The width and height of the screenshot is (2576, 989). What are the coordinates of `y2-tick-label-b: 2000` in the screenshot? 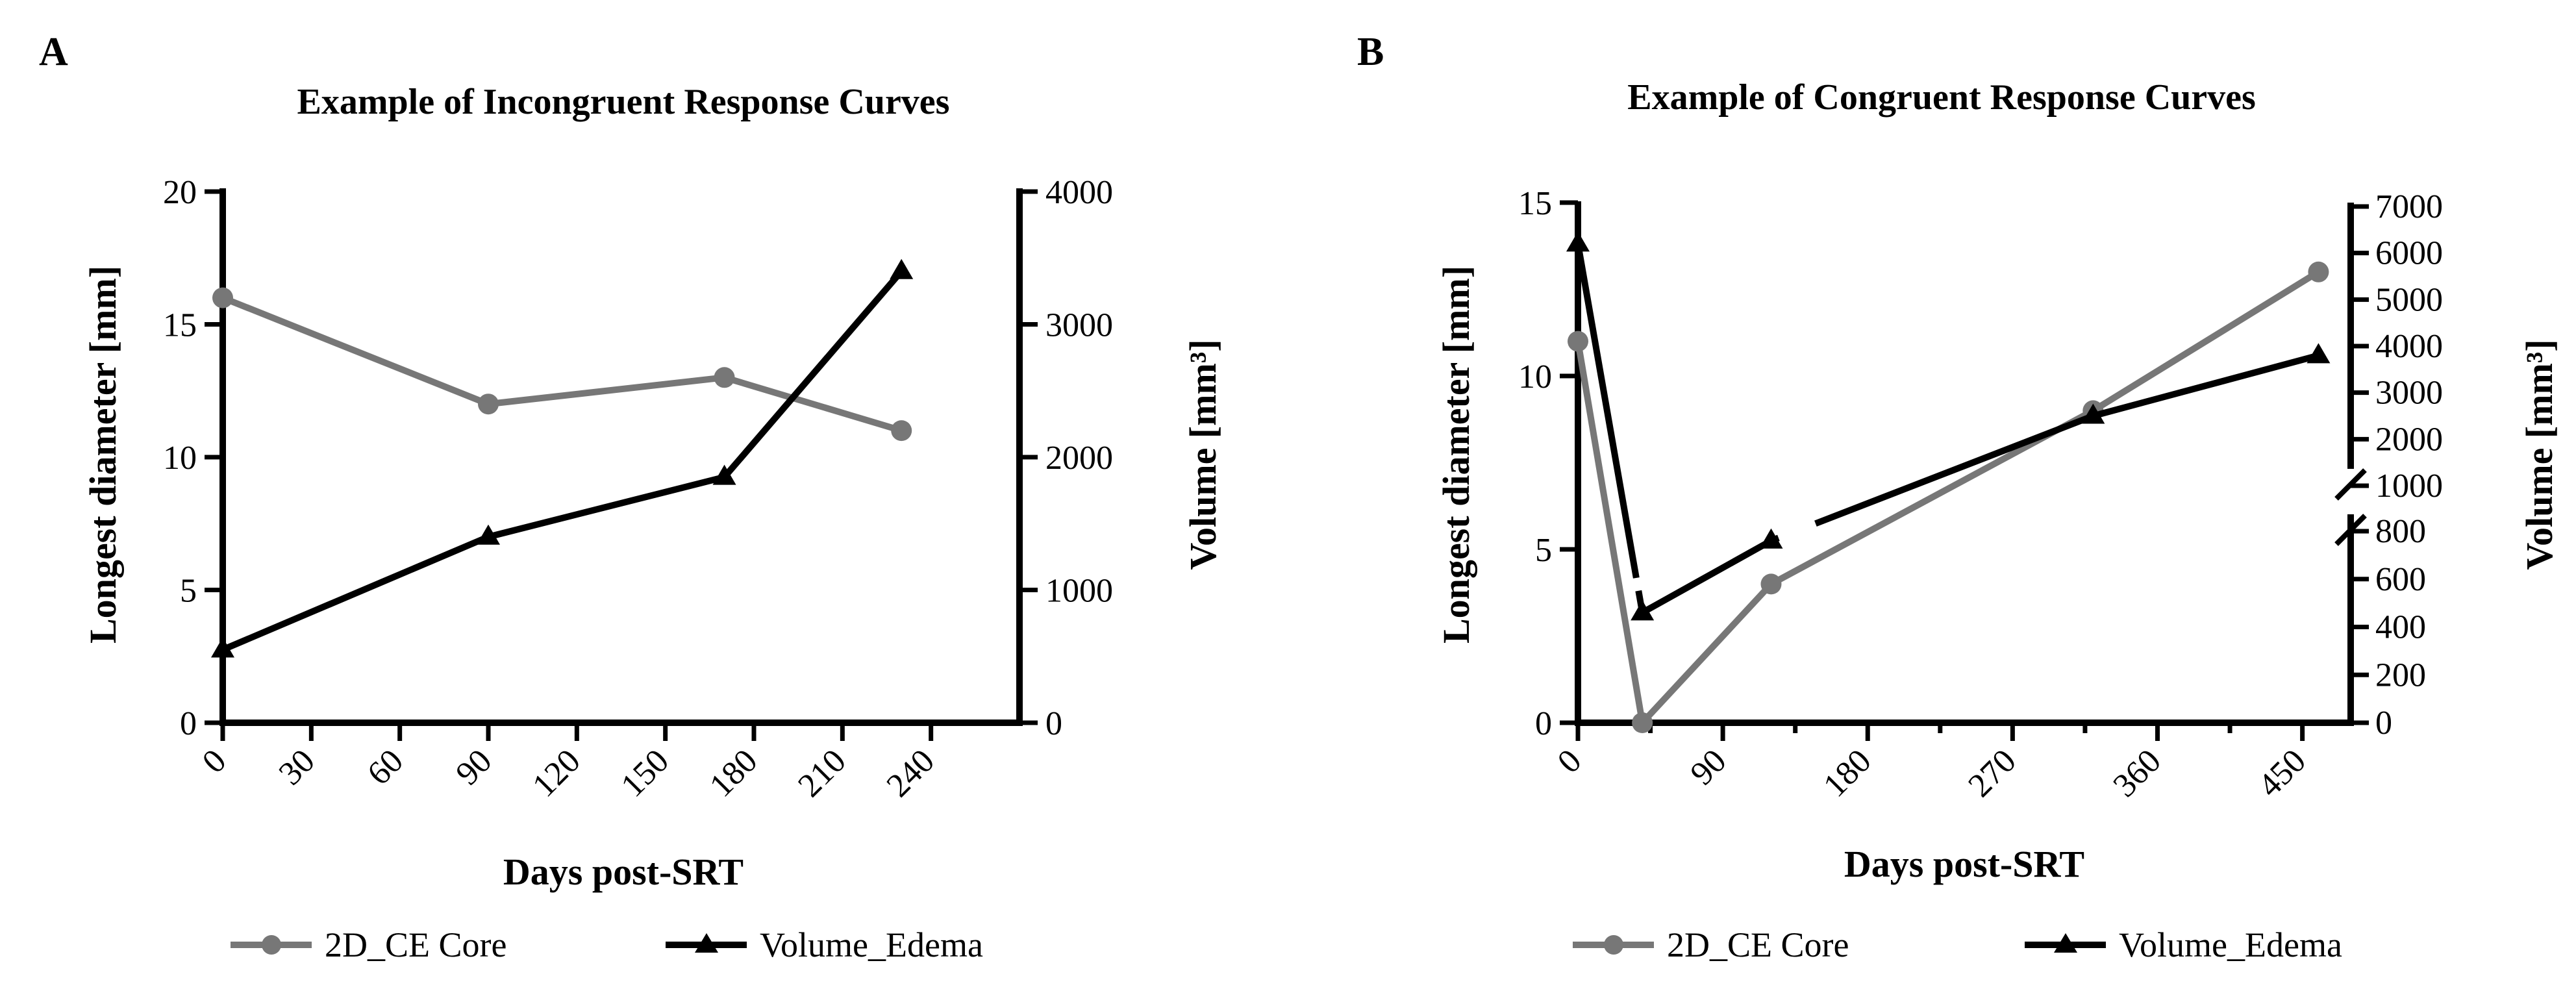 It's located at (2409, 440).